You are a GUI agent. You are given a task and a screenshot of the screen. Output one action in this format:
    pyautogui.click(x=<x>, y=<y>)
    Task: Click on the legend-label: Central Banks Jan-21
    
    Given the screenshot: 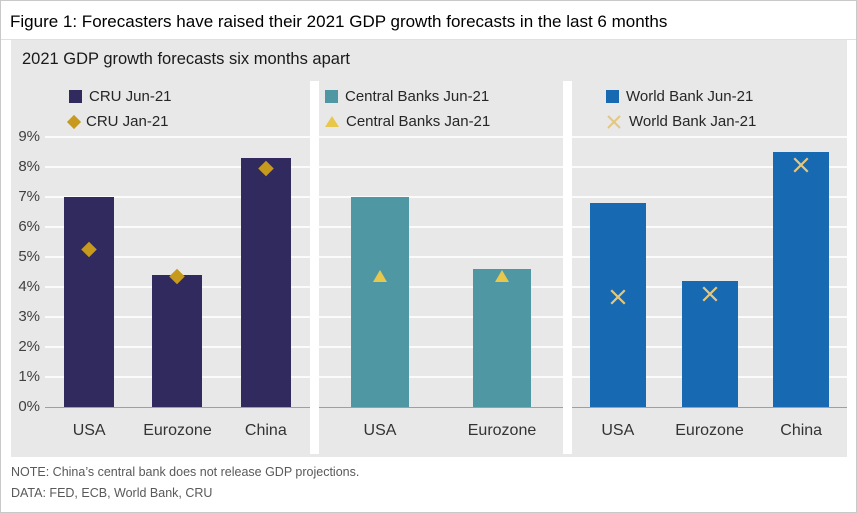 What is the action you would take?
    pyautogui.click(x=418, y=121)
    